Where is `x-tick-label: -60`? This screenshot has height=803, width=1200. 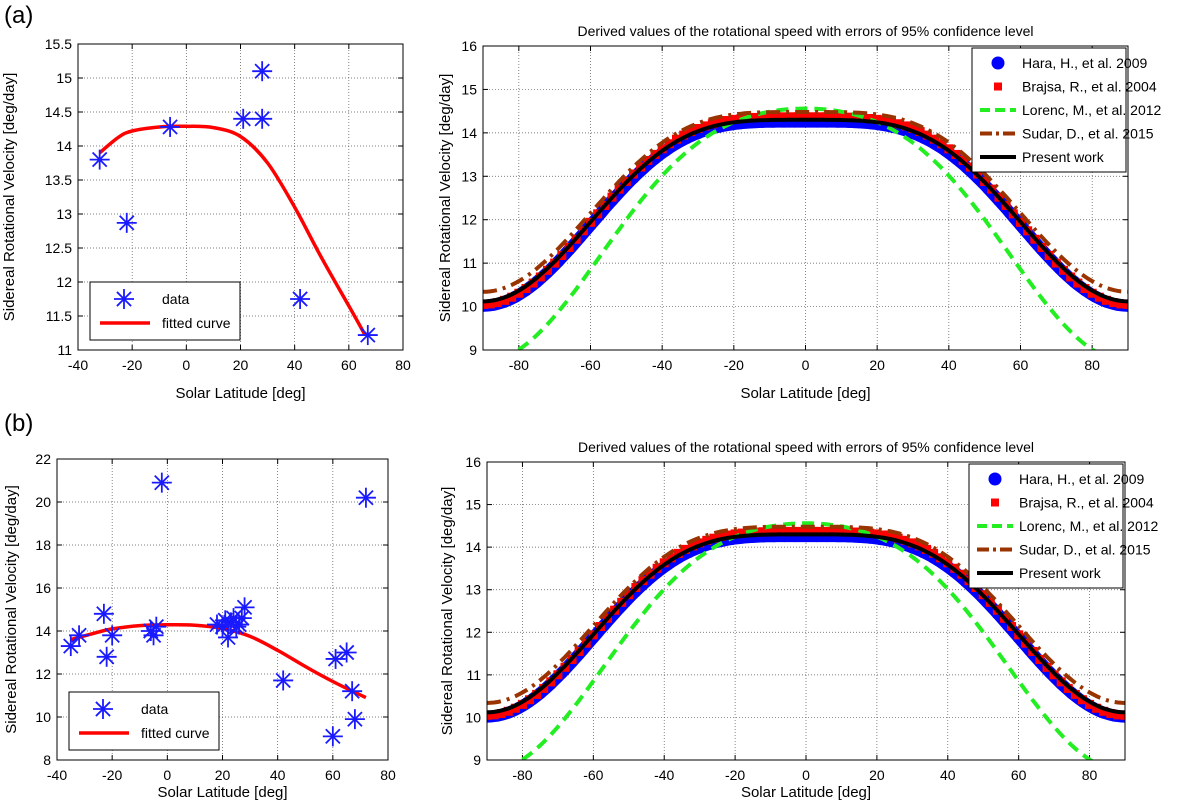 x-tick-label: -60 is located at coordinates (590, 365).